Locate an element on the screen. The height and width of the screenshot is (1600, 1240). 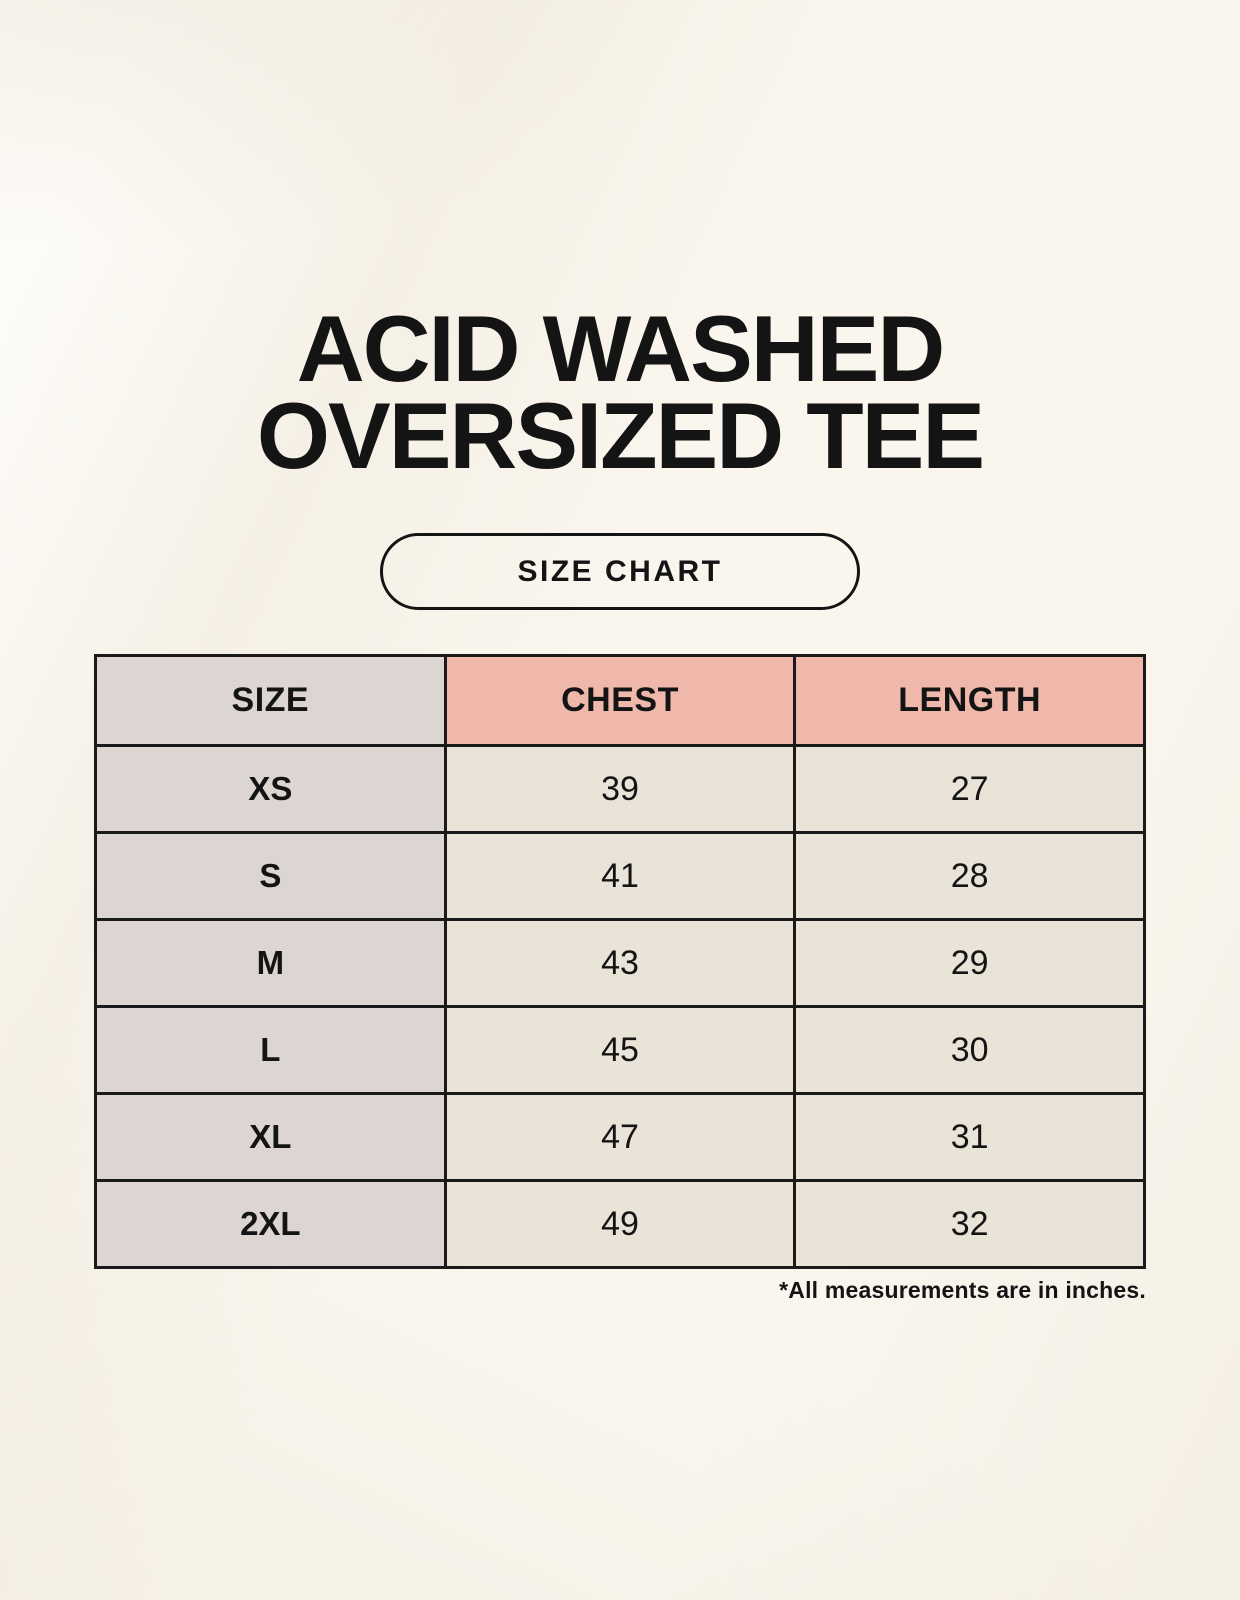
table-row-2xl: 2XL 49 32 is located at coordinates (620, 1224).